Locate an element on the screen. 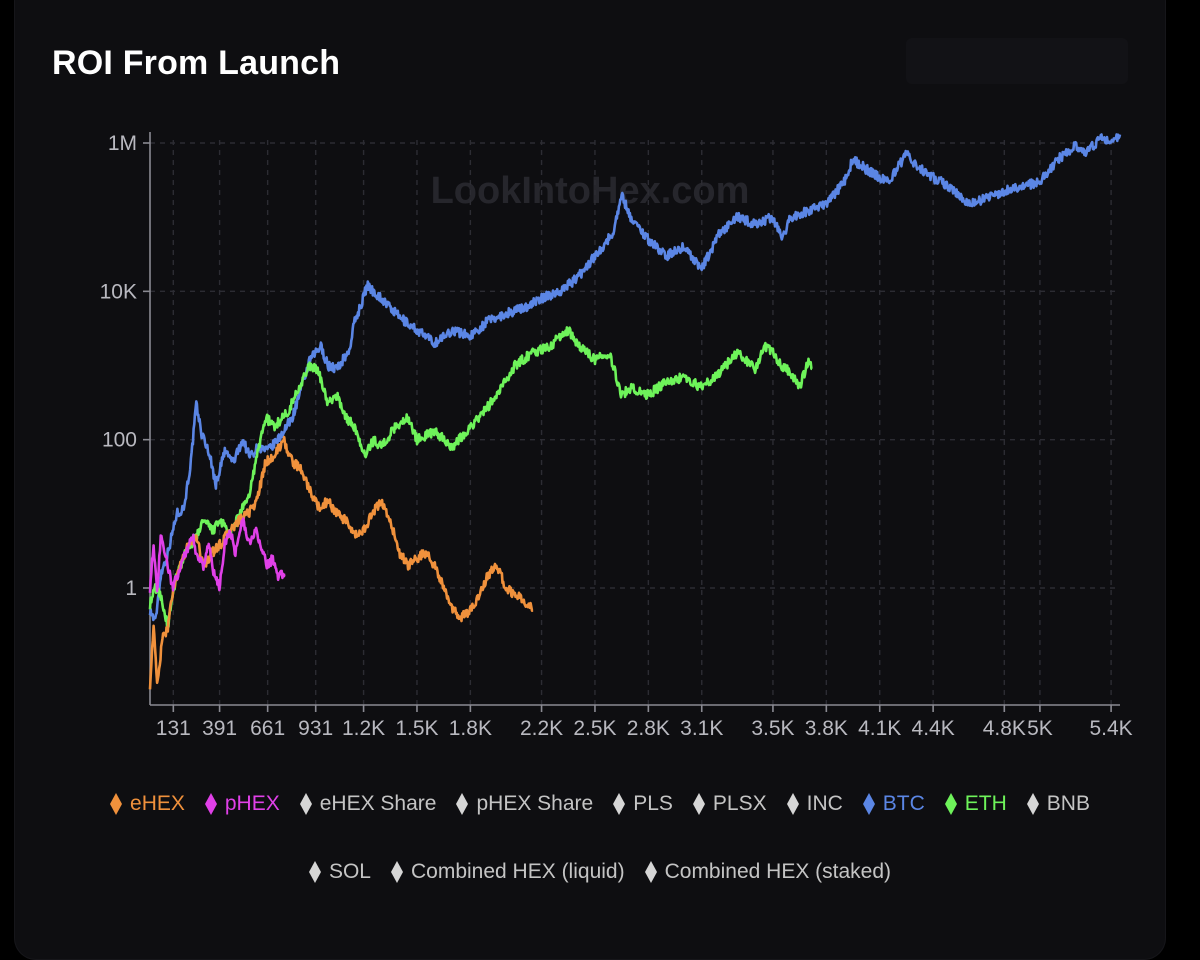 This screenshot has width=1200, height=960. x-tick-label: 2.8K is located at coordinates (648, 728).